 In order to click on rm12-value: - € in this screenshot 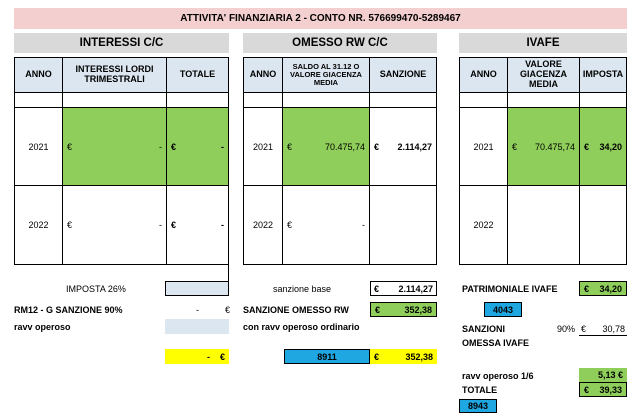, I will do `click(213, 310)`.